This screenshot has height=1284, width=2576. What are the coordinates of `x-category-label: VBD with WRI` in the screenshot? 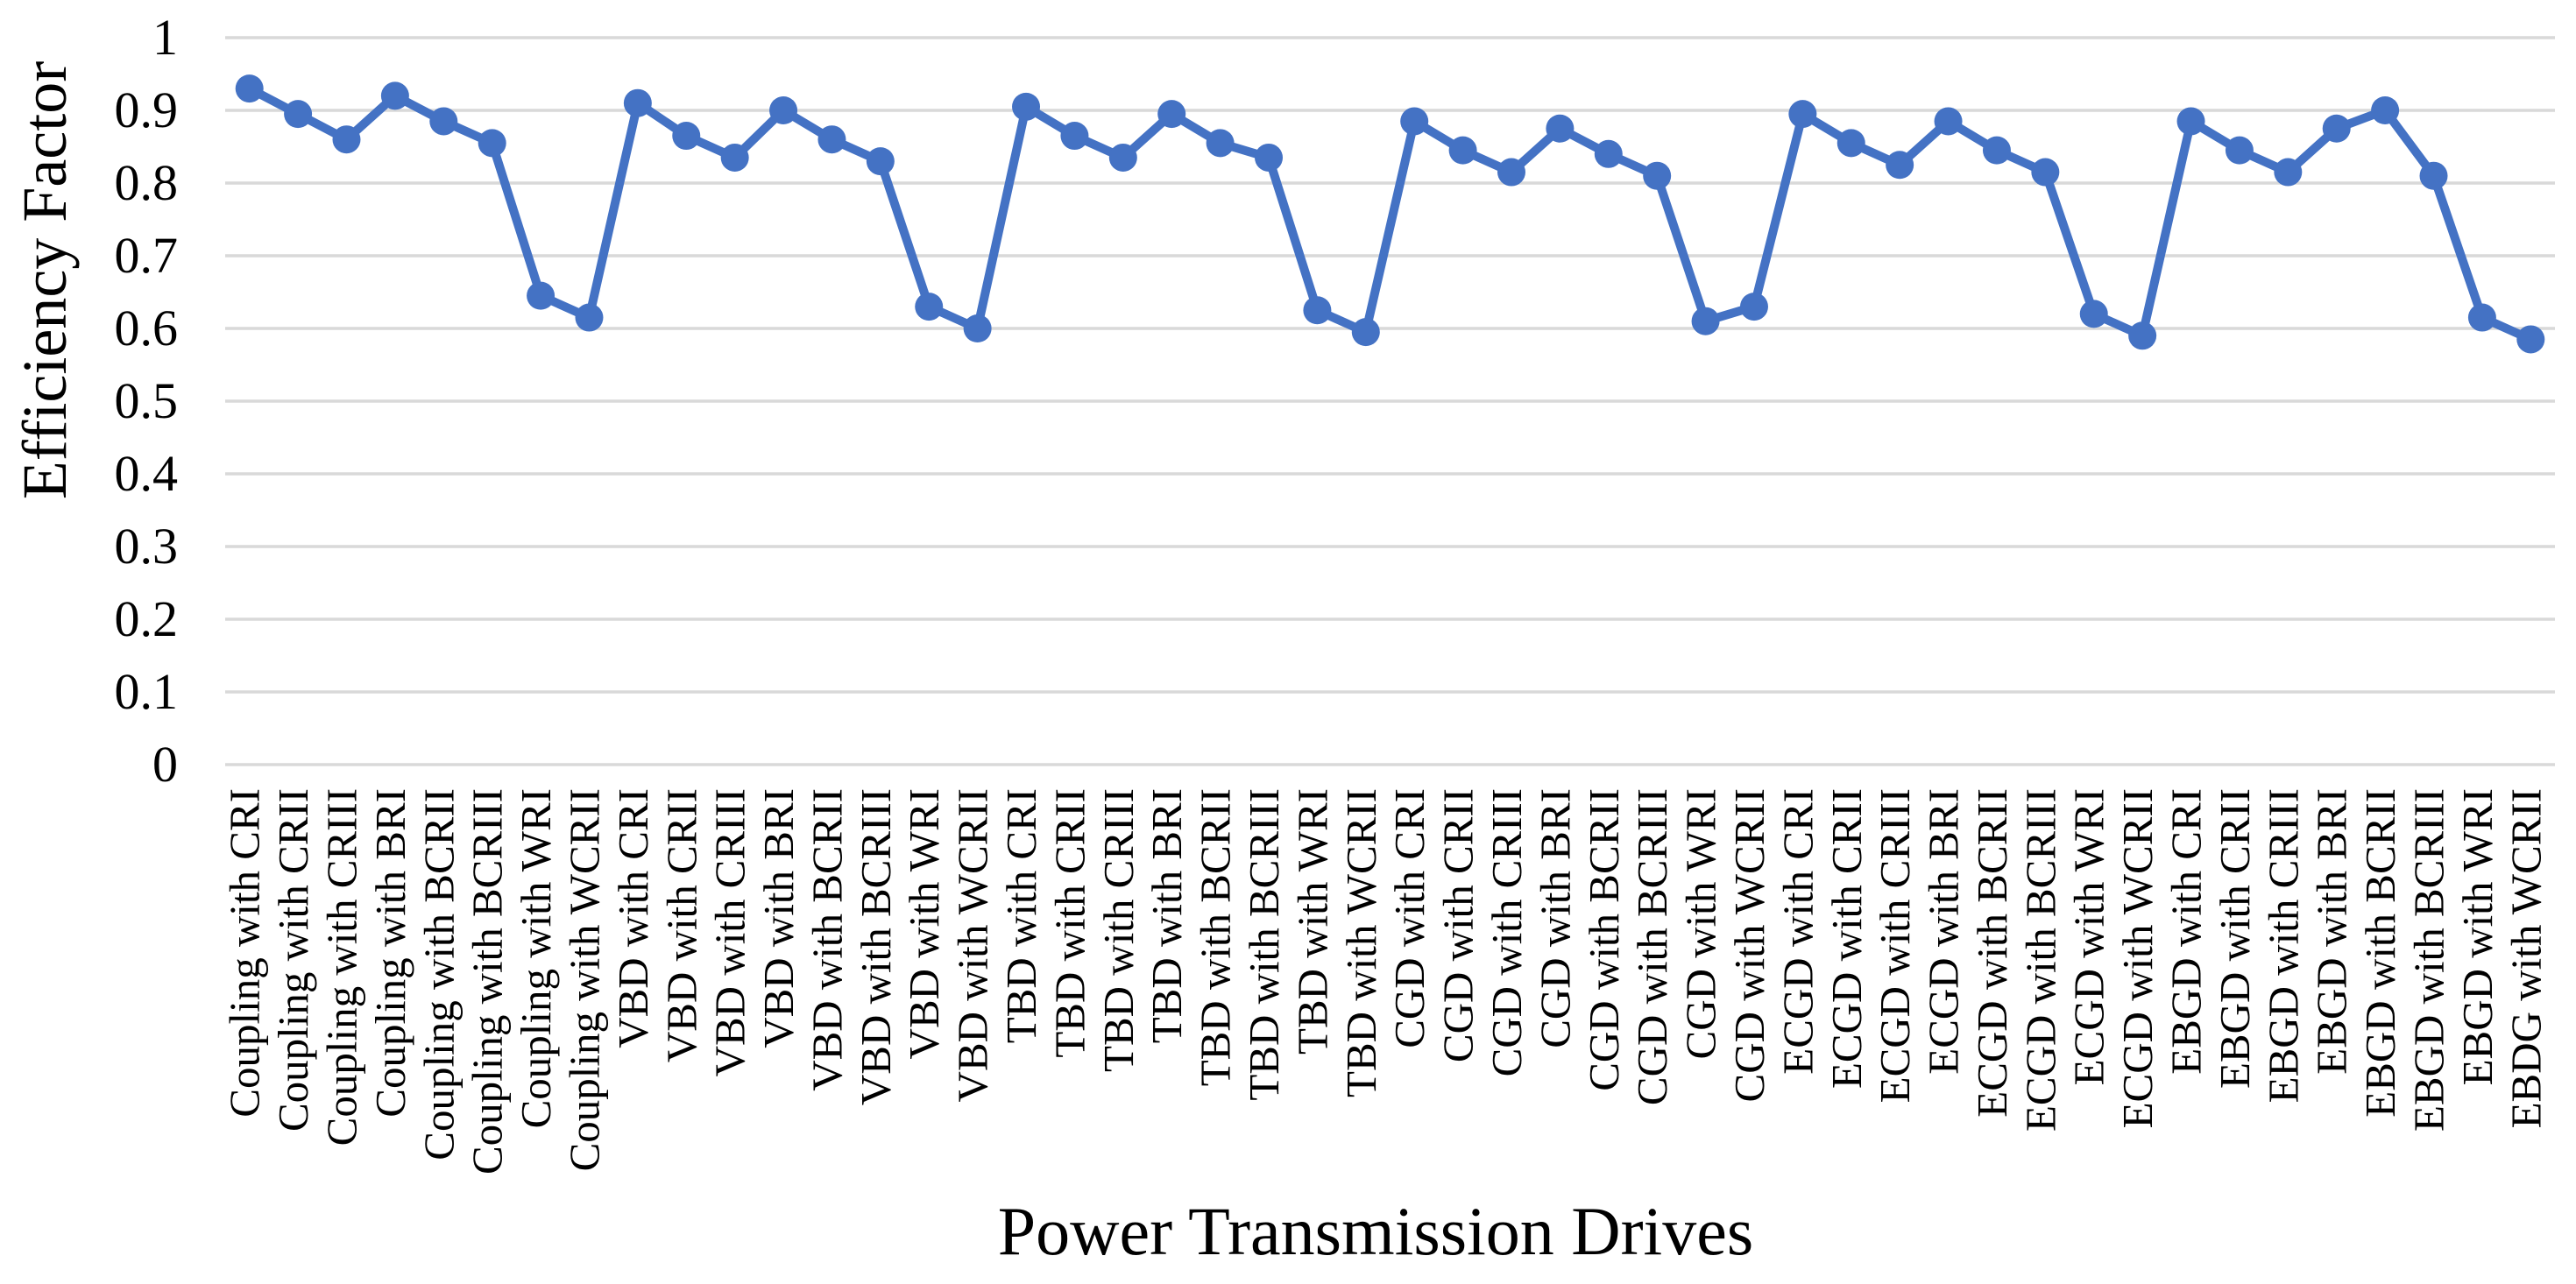 It's located at (924, 924).